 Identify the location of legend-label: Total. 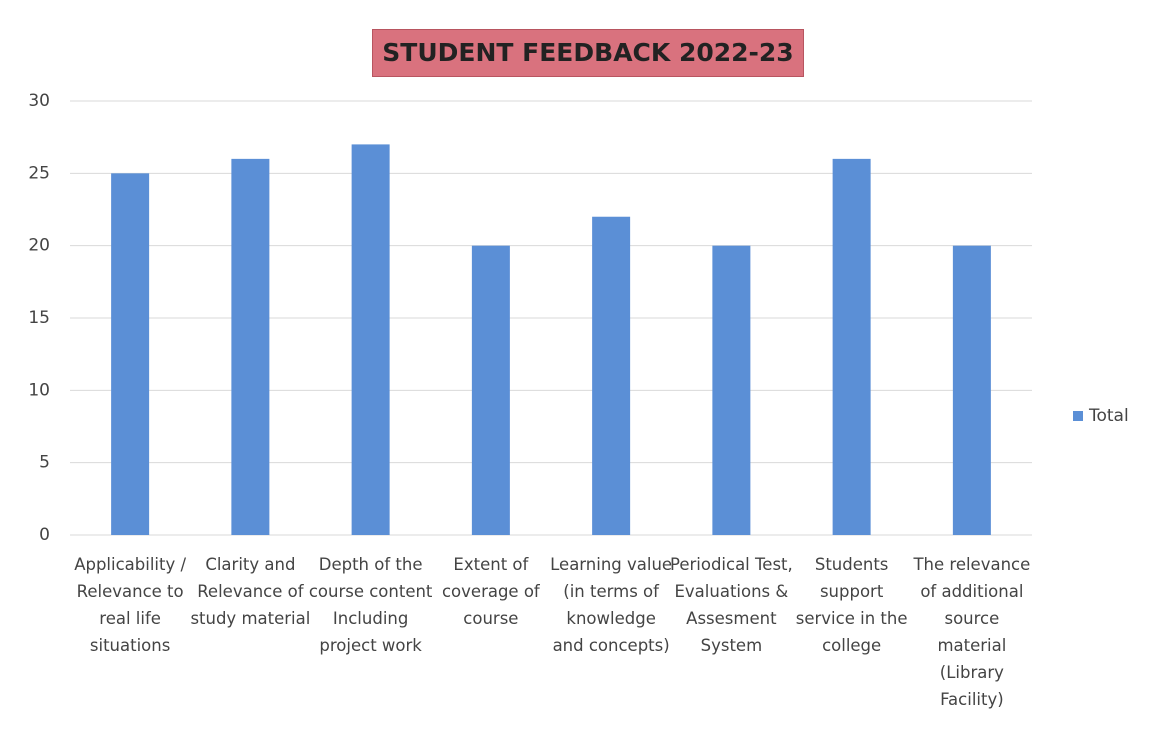
(1108, 416).